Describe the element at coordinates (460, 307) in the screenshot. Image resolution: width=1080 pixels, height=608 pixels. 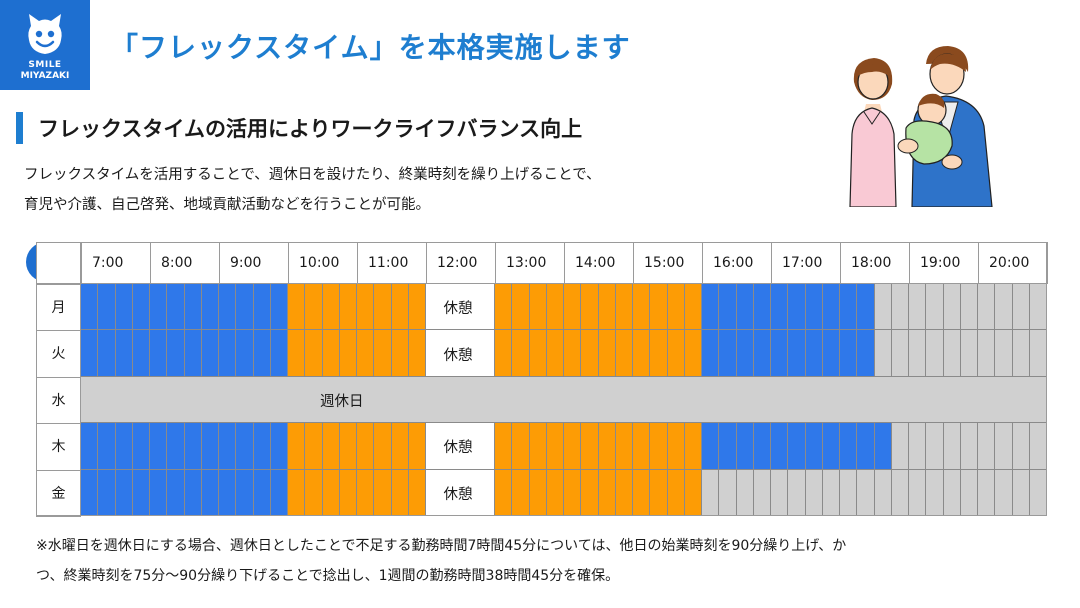
I see `rest-block` at that location.